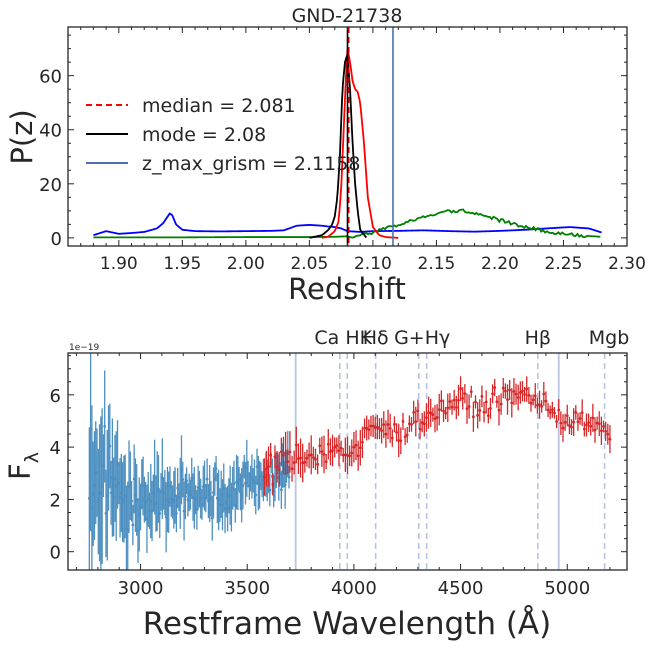 The width and height of the screenshot is (653, 647). I want to click on pz-xtick-label: 2.00, so click(246, 264).